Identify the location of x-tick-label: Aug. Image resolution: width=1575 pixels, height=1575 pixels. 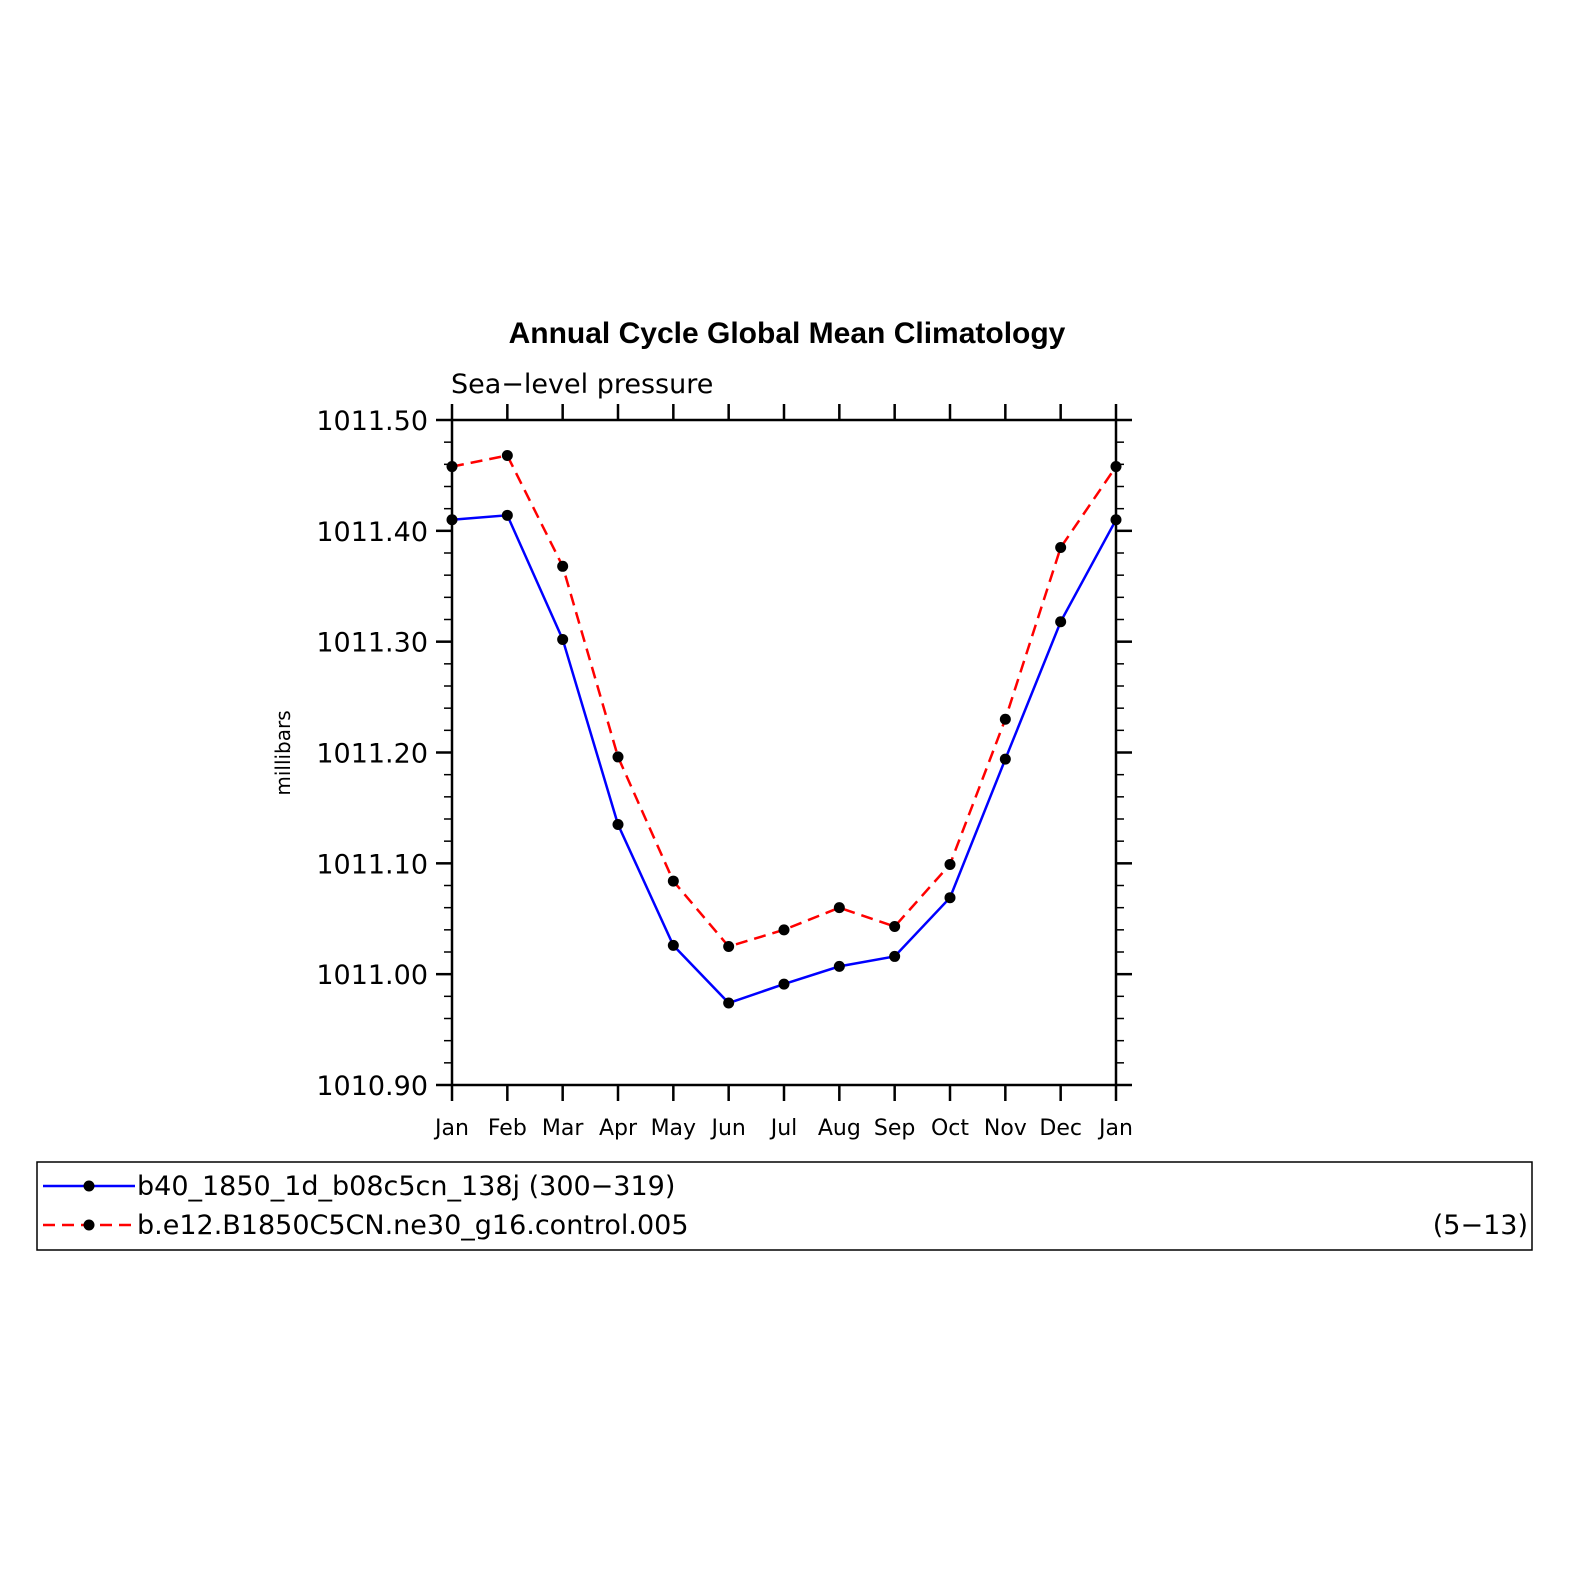
(839, 1128).